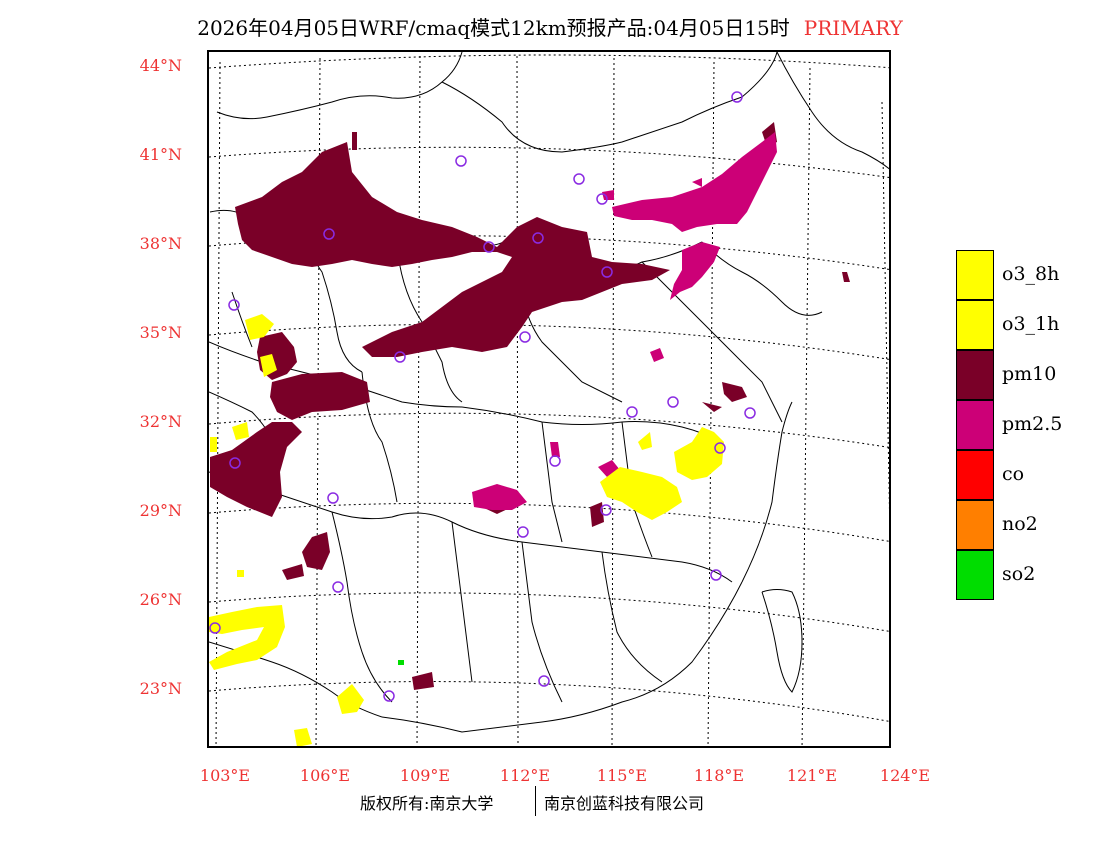 The height and width of the screenshot is (850, 1100). What do you see at coordinates (975, 475) in the screenshot?
I see `legend-swatch-co` at bounding box center [975, 475].